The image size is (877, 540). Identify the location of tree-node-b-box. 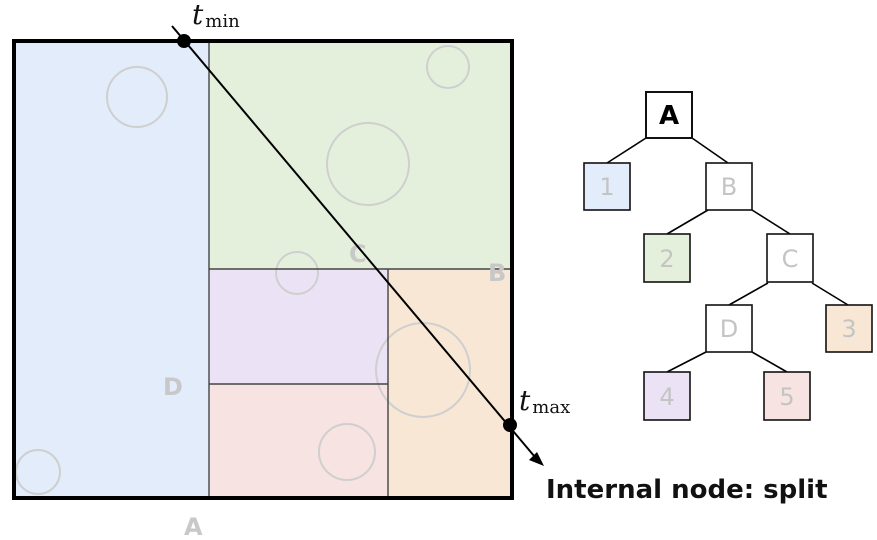
(729, 186).